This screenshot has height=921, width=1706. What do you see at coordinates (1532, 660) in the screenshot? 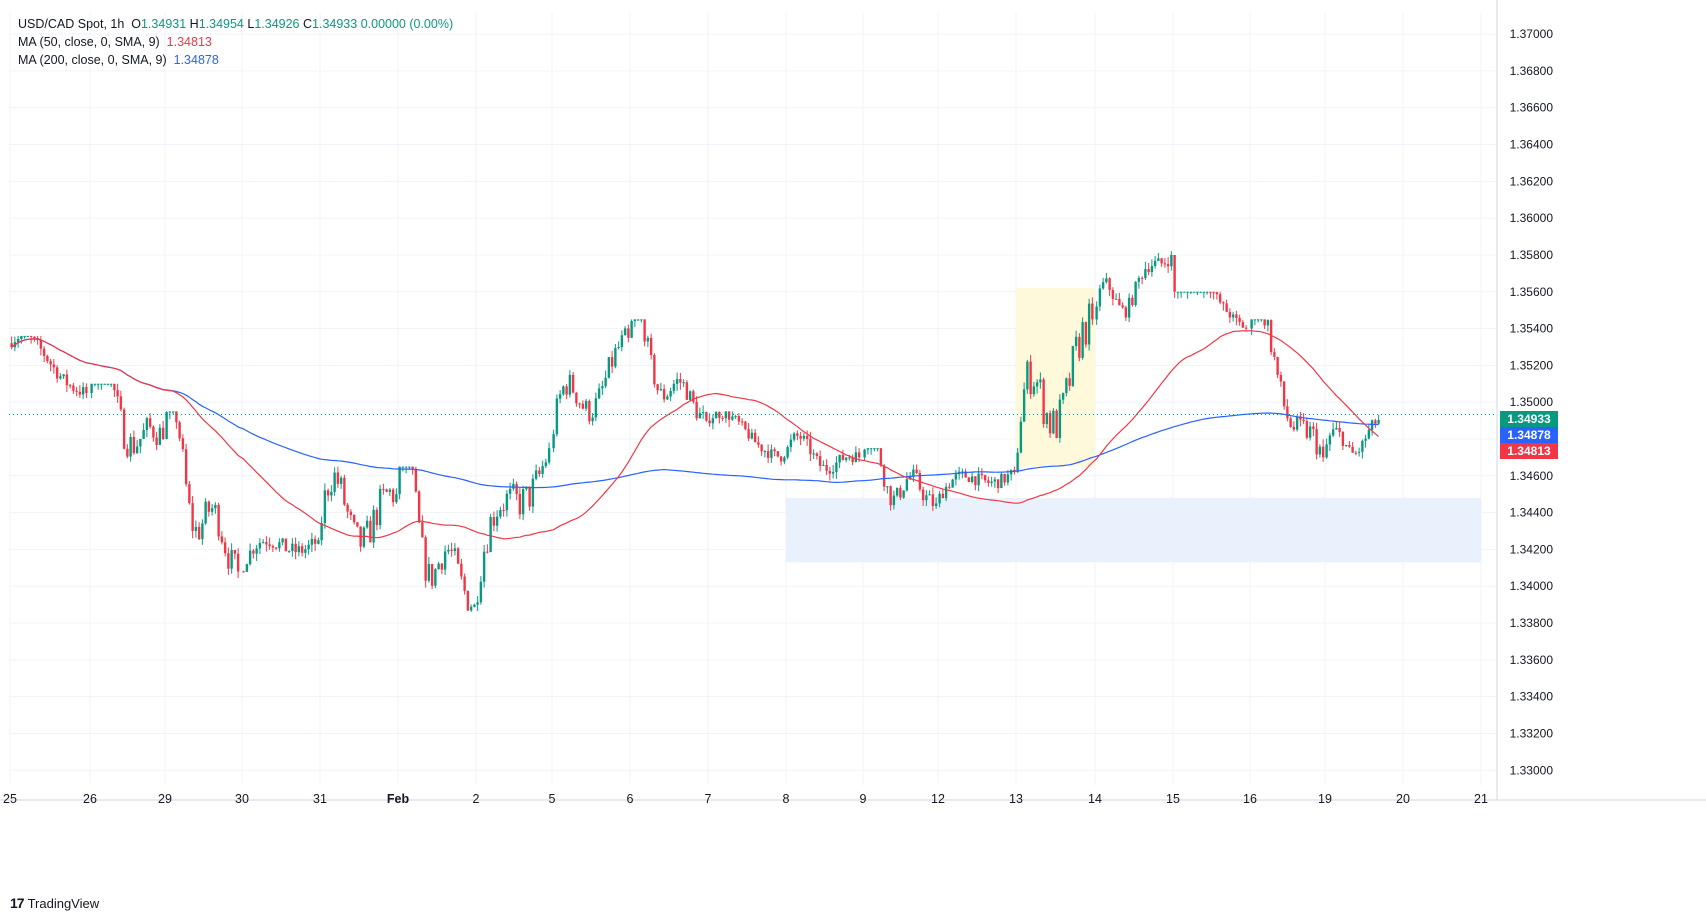
I see `y-tick-label: 1.33600` at bounding box center [1532, 660].